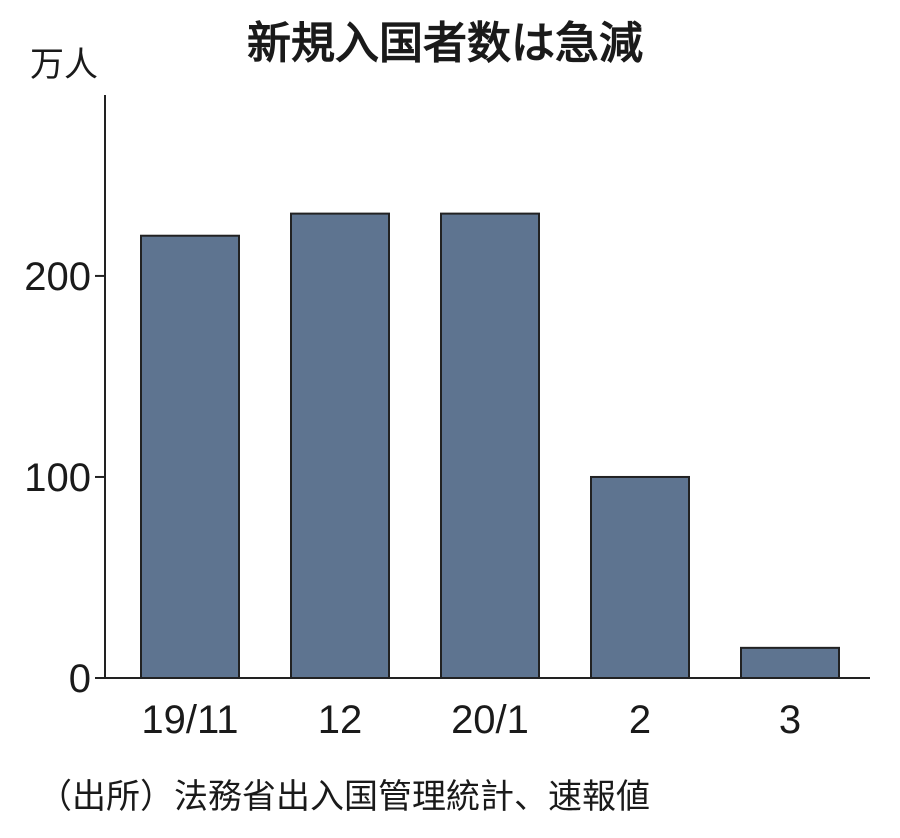 This screenshot has width=900, height=838. I want to click on x-tick-label: 2, so click(640, 720).